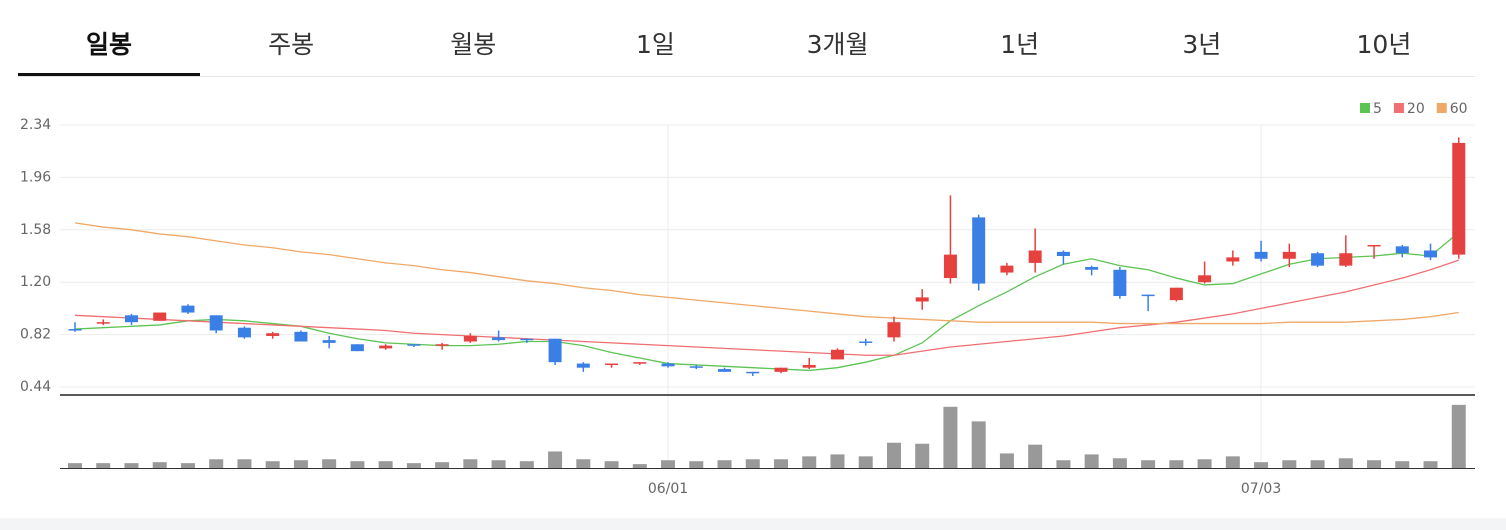 The image size is (1506, 530). What do you see at coordinates (1261, 489) in the screenshot?
I see `x-tick-label: 07/03` at bounding box center [1261, 489].